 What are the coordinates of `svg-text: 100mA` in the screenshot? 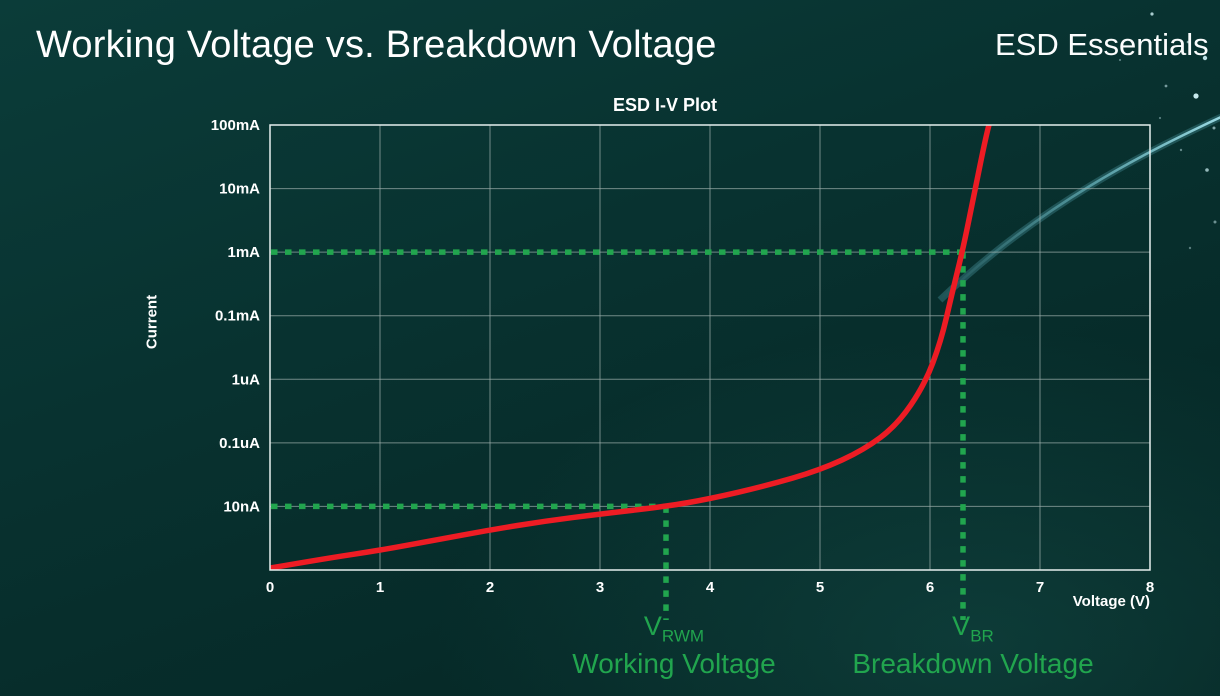 It's located at (235, 125).